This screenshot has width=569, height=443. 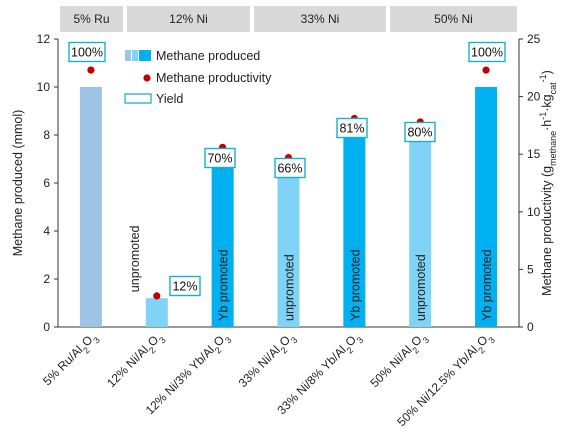 I want to click on y-tick-label: 12, so click(x=44, y=39).